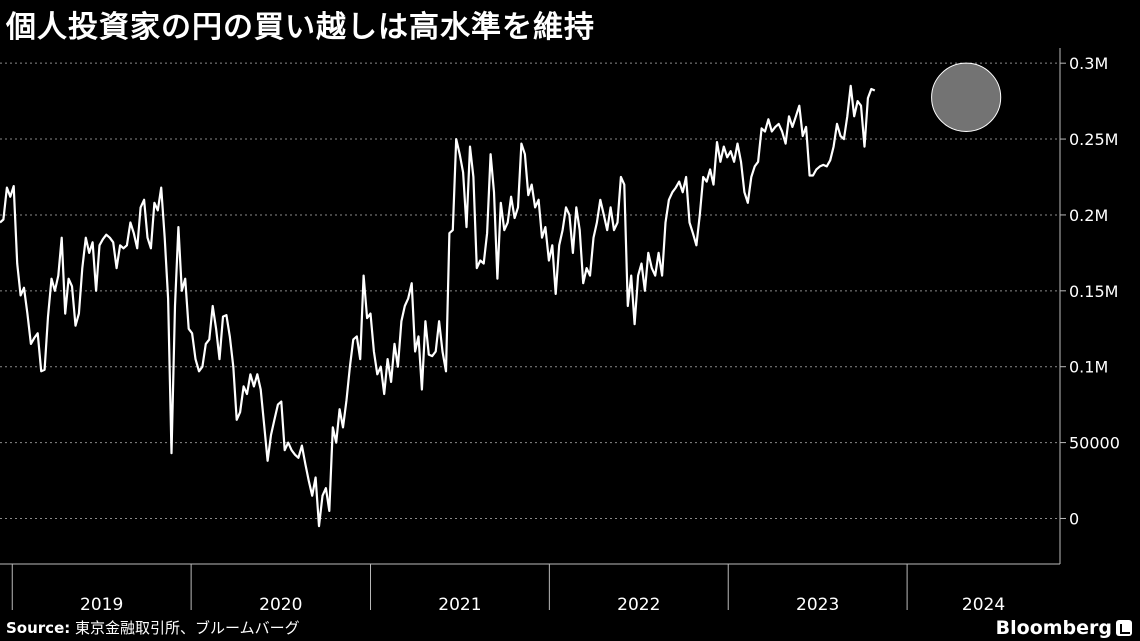  I want to click on y-tick-label: 0.2M, so click(1088, 215).